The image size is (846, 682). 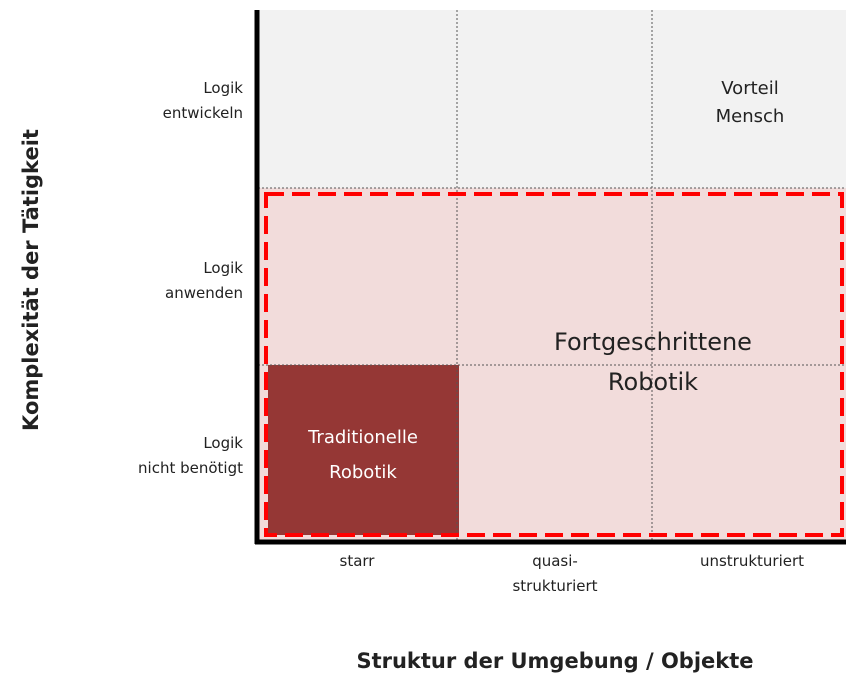 I want to click on y-level: entwickeln, so click(x=203, y=113).